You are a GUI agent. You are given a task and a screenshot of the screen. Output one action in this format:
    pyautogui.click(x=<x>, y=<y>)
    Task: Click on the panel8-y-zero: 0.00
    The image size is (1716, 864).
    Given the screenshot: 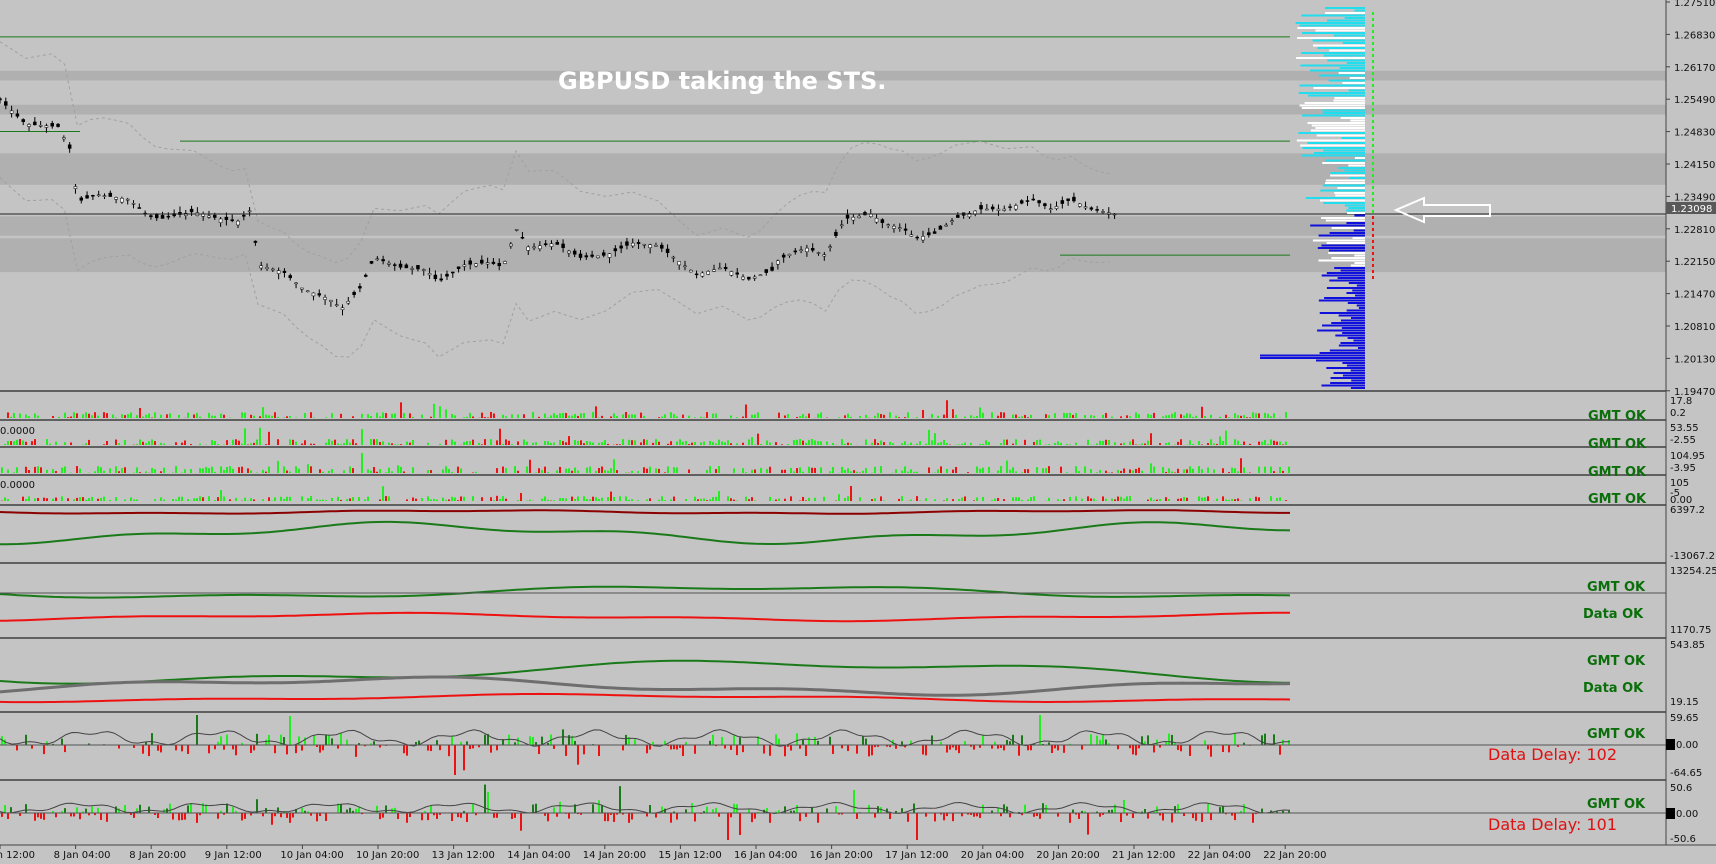 What is the action you would take?
    pyautogui.click(x=1687, y=745)
    